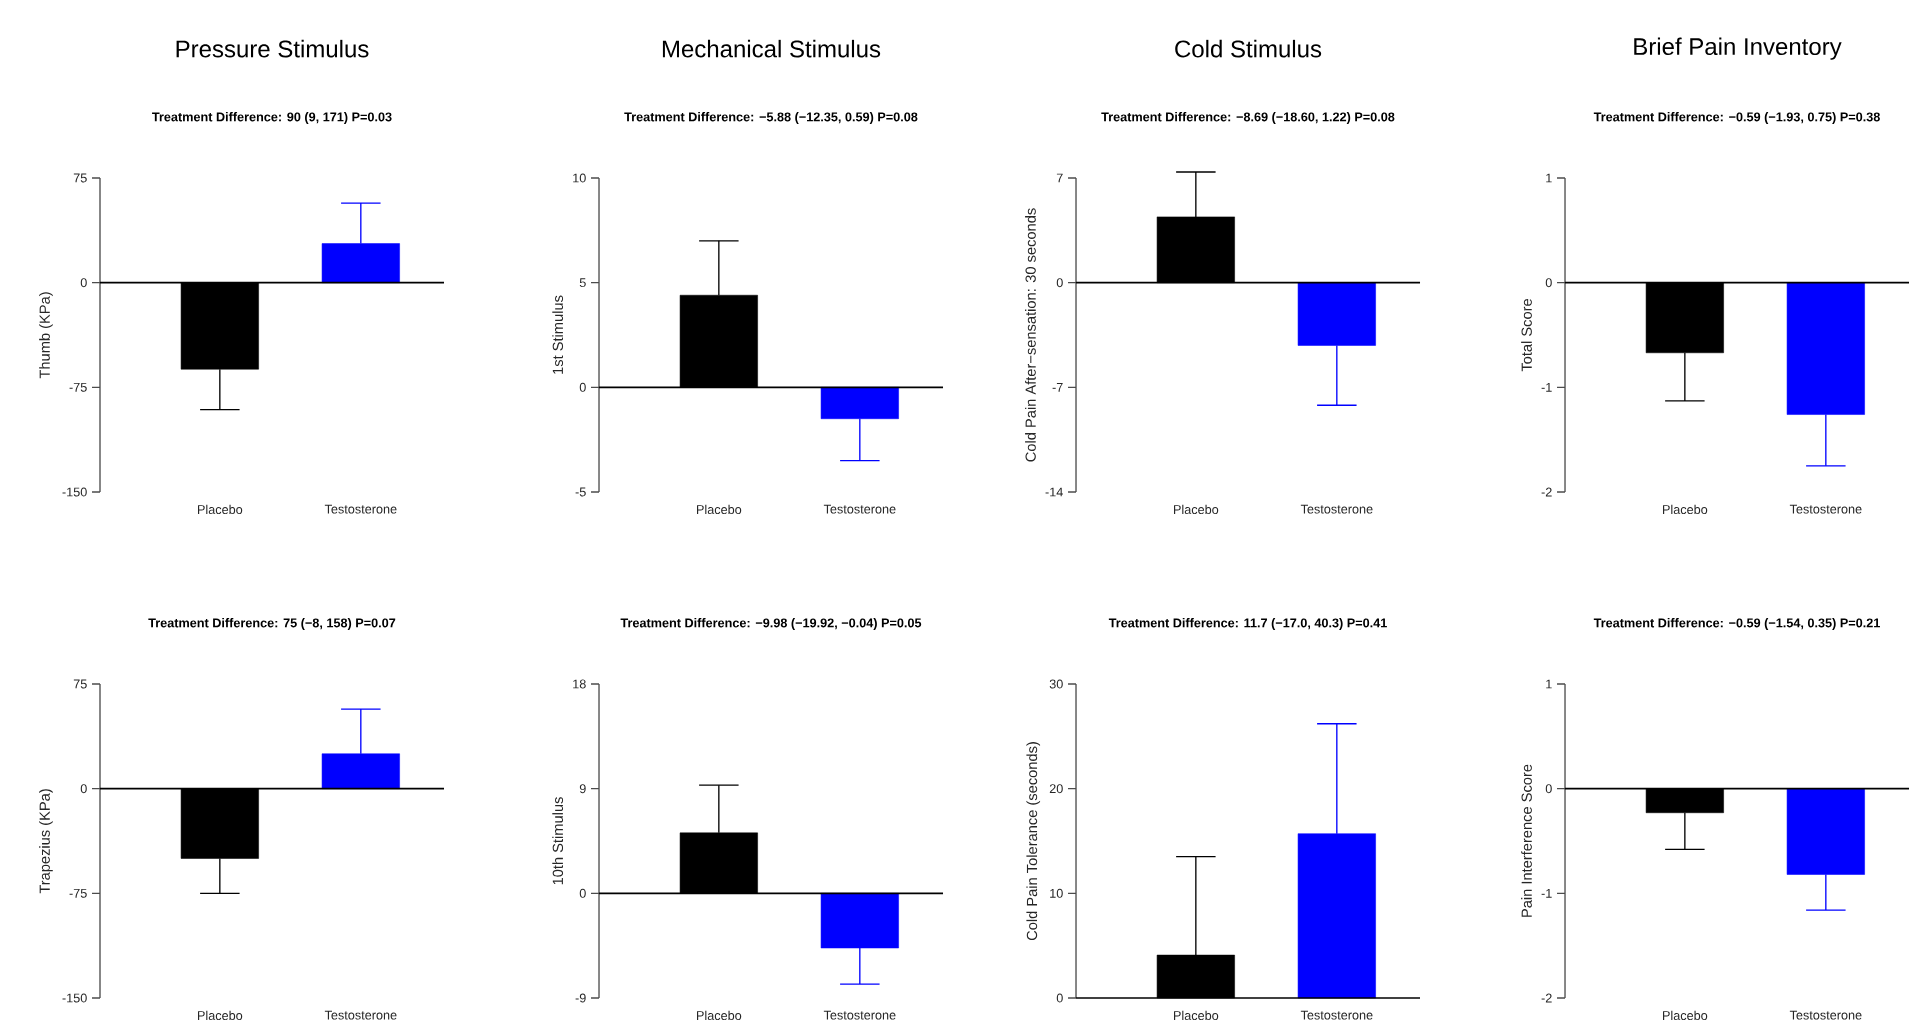 This screenshot has height=1022, width=1931. I want to click on y-tick-label: 30, so click(1056, 684).